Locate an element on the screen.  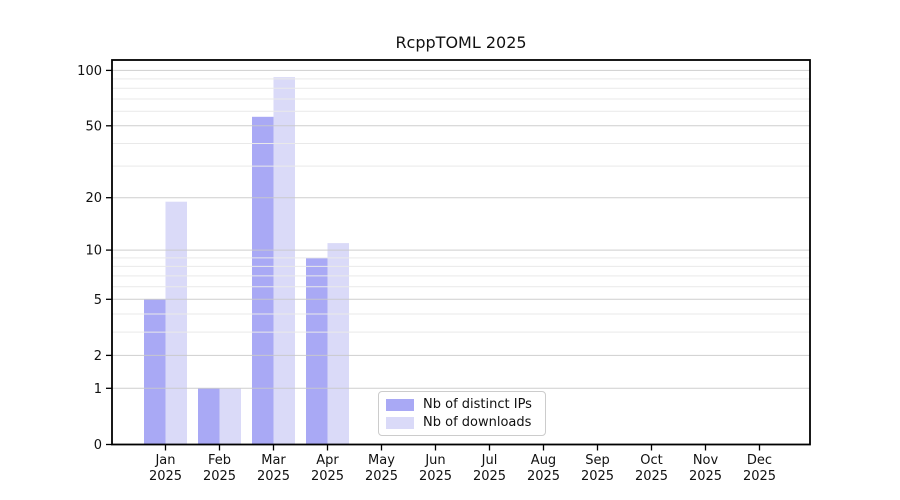
x-label-year-jun: 2025 is located at coordinates (435, 476).